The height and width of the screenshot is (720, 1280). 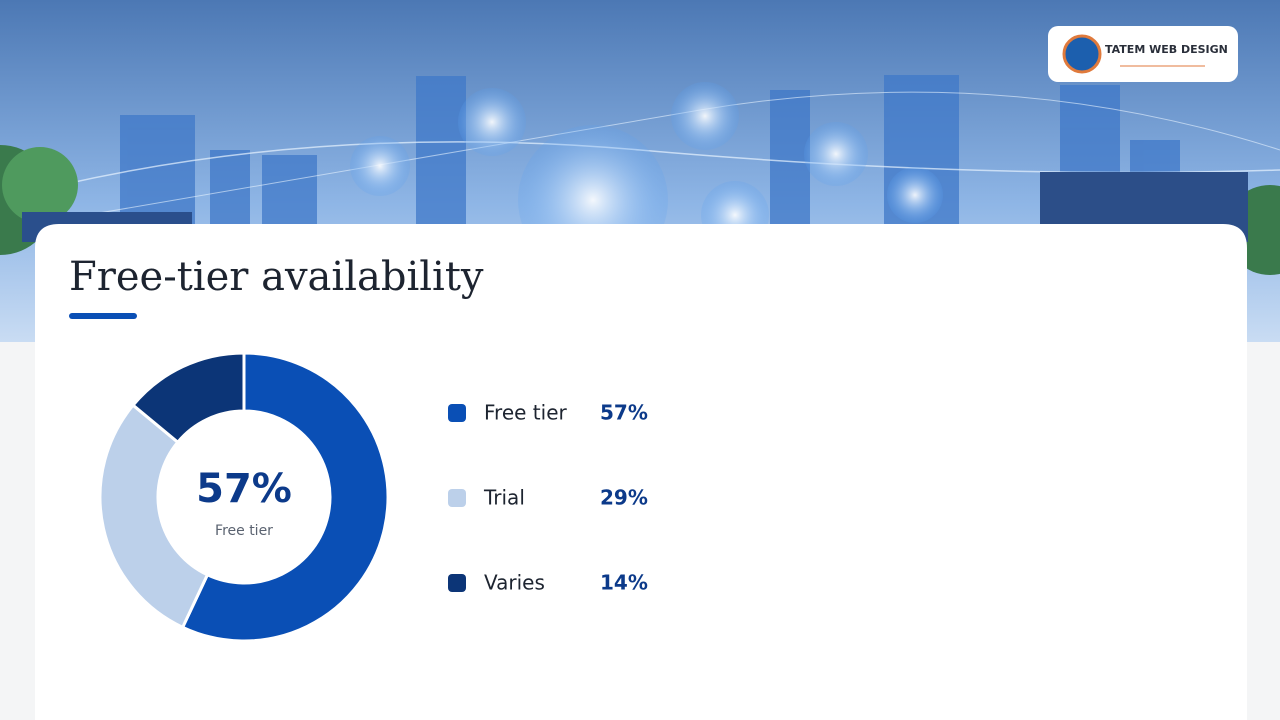 I want to click on legend-value: 29%, so click(x=624, y=498).